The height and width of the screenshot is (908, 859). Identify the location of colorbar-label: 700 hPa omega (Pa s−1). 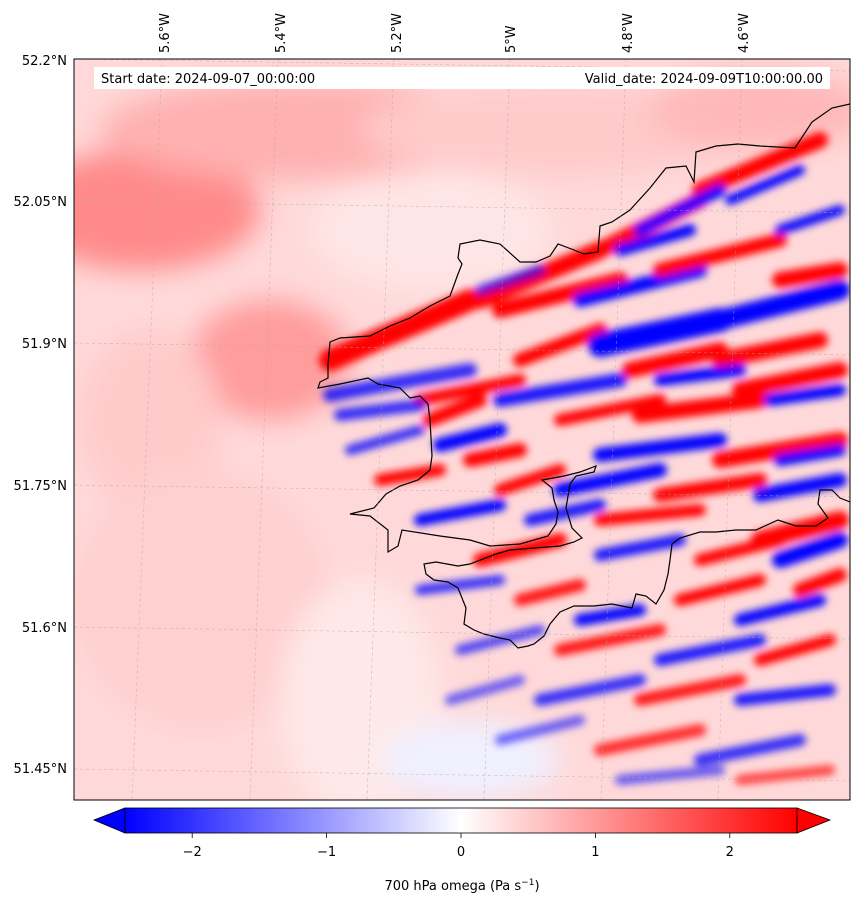
(461, 886).